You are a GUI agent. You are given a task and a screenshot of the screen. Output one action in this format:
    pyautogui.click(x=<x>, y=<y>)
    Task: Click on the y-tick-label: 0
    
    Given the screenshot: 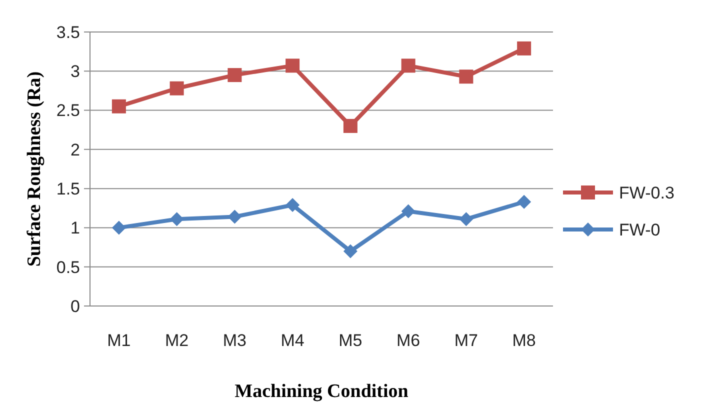 What is the action you would take?
    pyautogui.click(x=75, y=306)
    